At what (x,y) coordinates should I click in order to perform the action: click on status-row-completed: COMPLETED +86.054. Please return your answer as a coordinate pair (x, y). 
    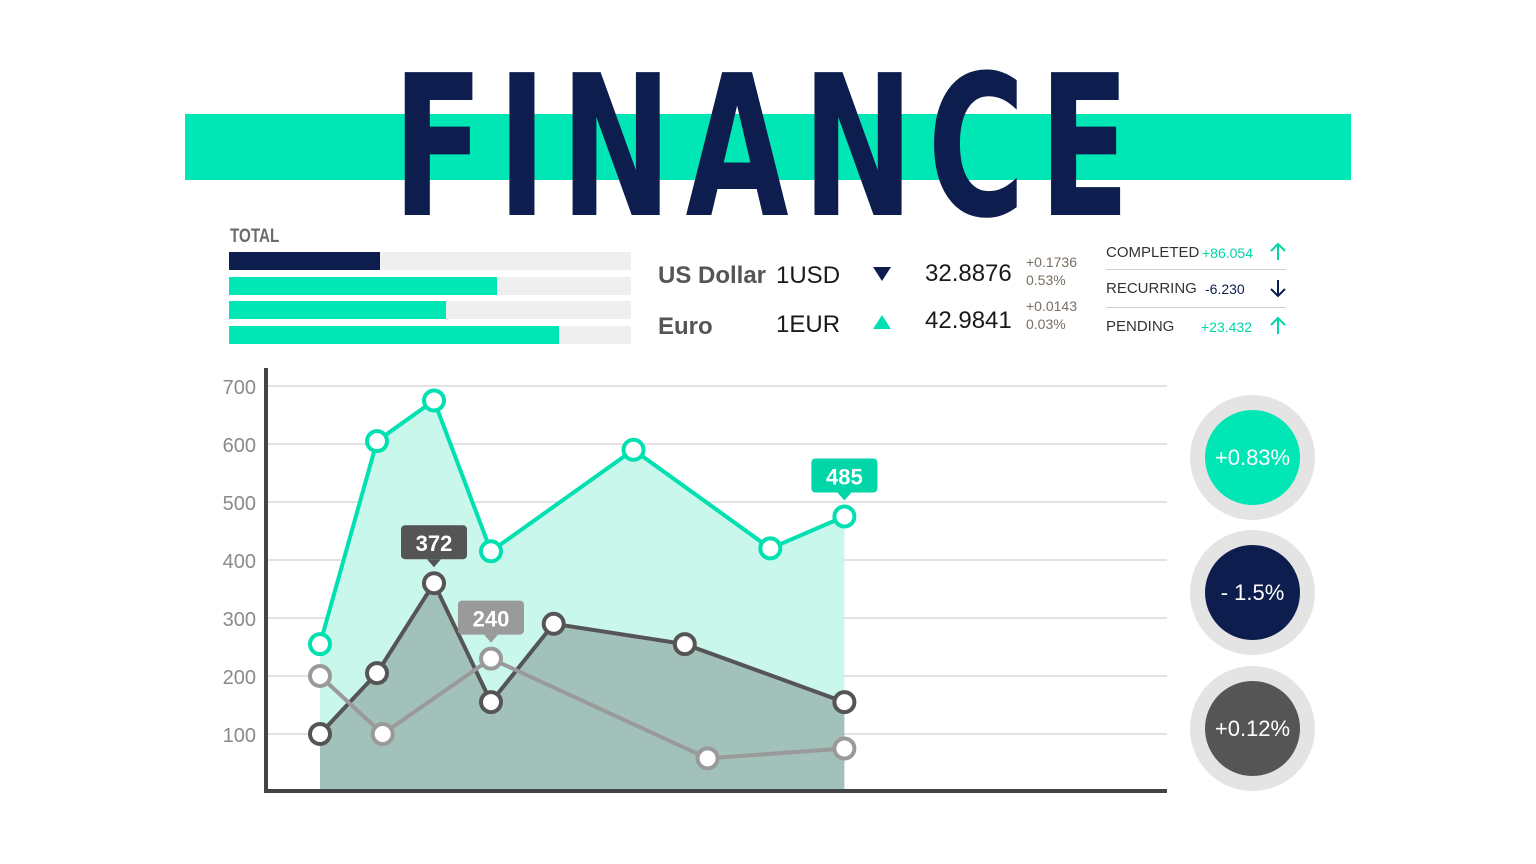
    Looking at the image, I should click on (1196, 254).